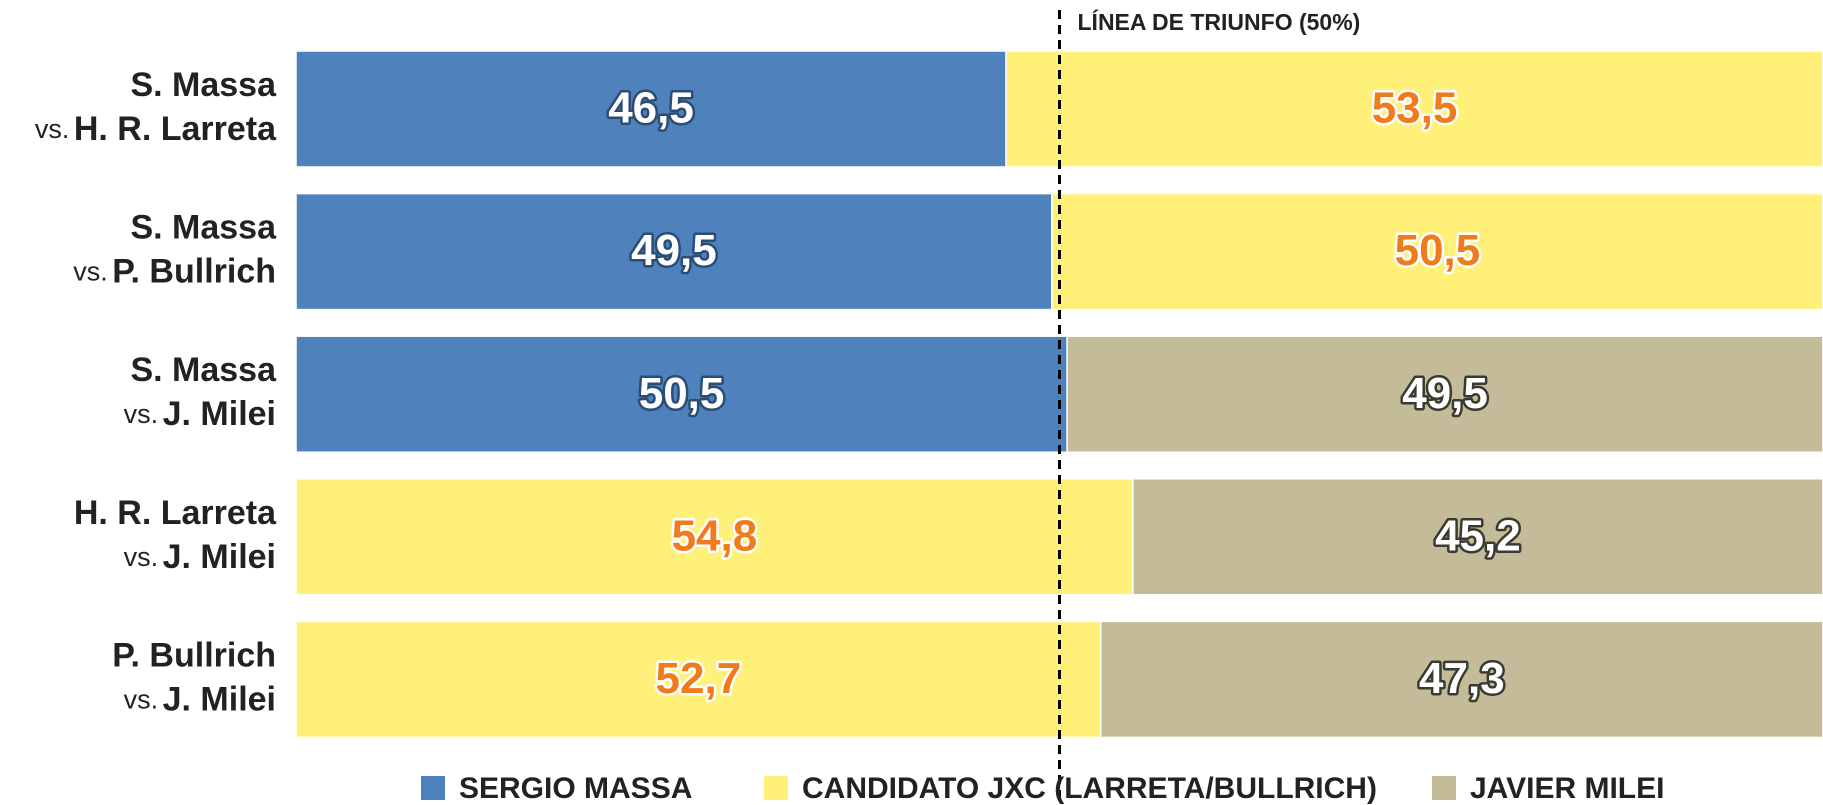 Image resolution: width=1823 pixels, height=805 pixels. I want to click on value-label: 47,3, so click(1462, 678).